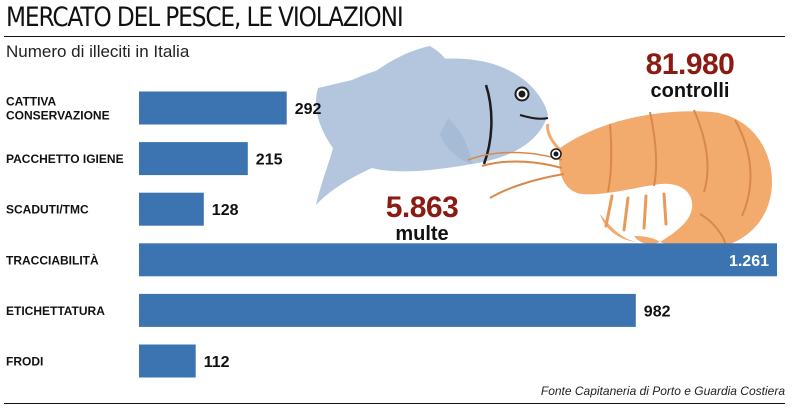  Describe the element at coordinates (422, 207) in the screenshot. I see `fines-value: 5.863` at that location.